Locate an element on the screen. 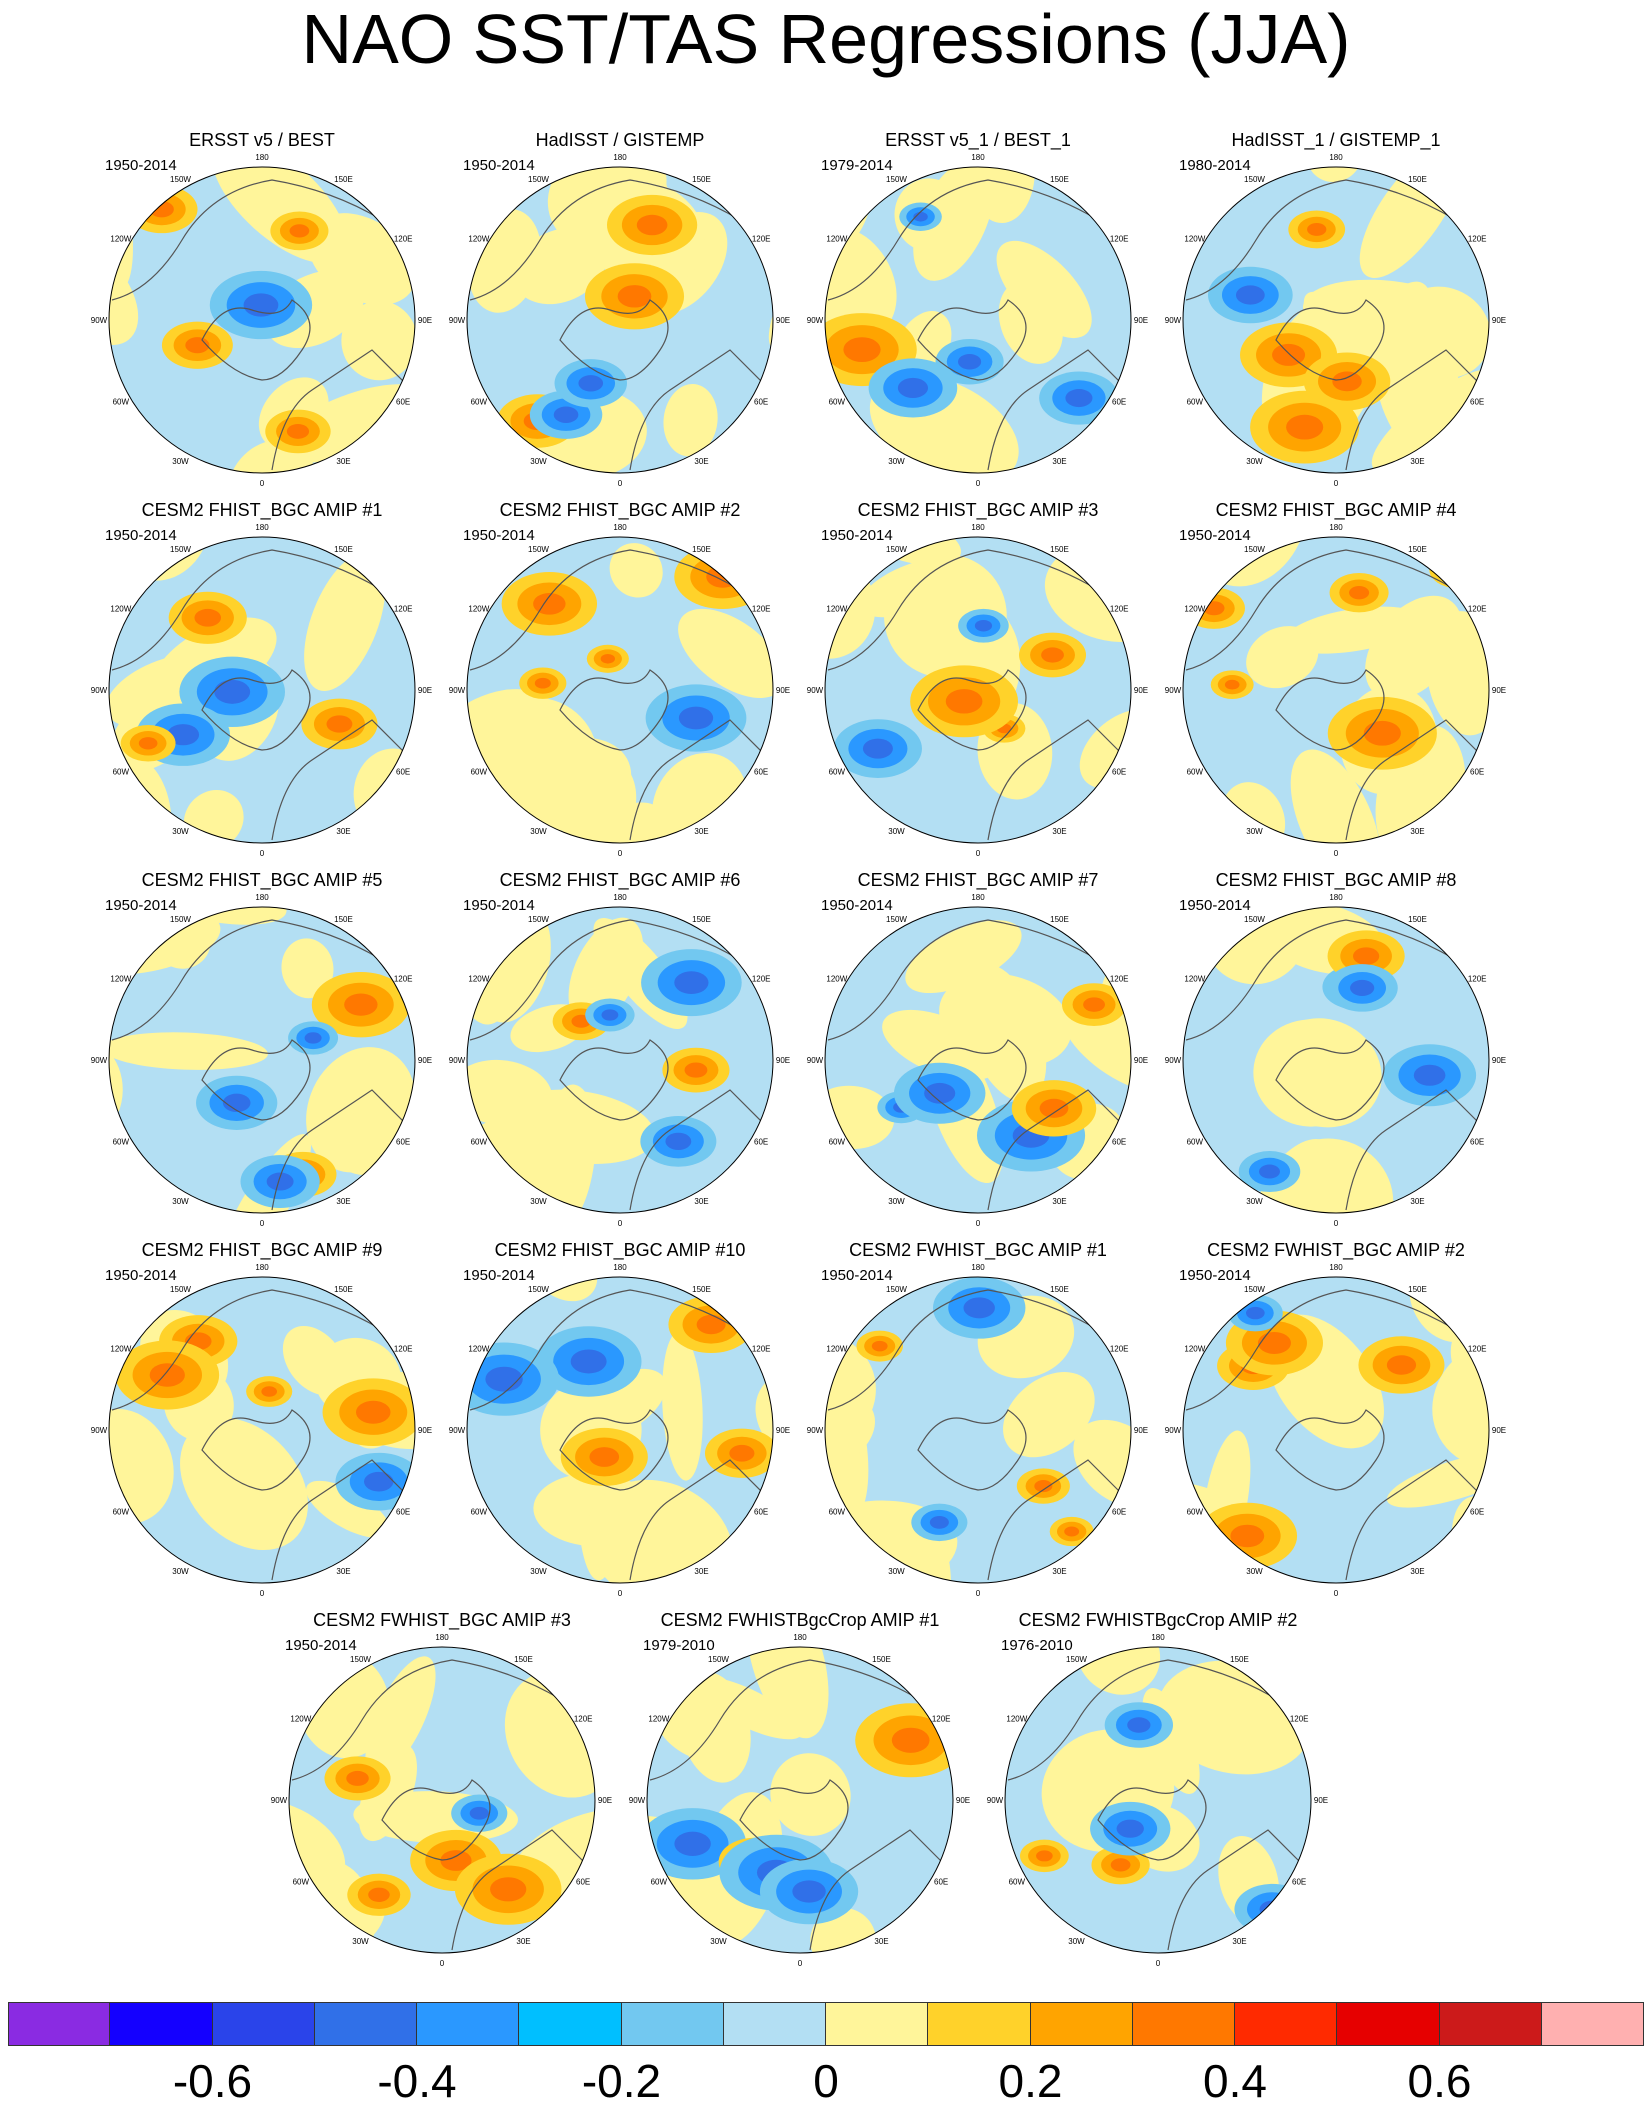  longitude-label: 120W is located at coordinates (120, 239).